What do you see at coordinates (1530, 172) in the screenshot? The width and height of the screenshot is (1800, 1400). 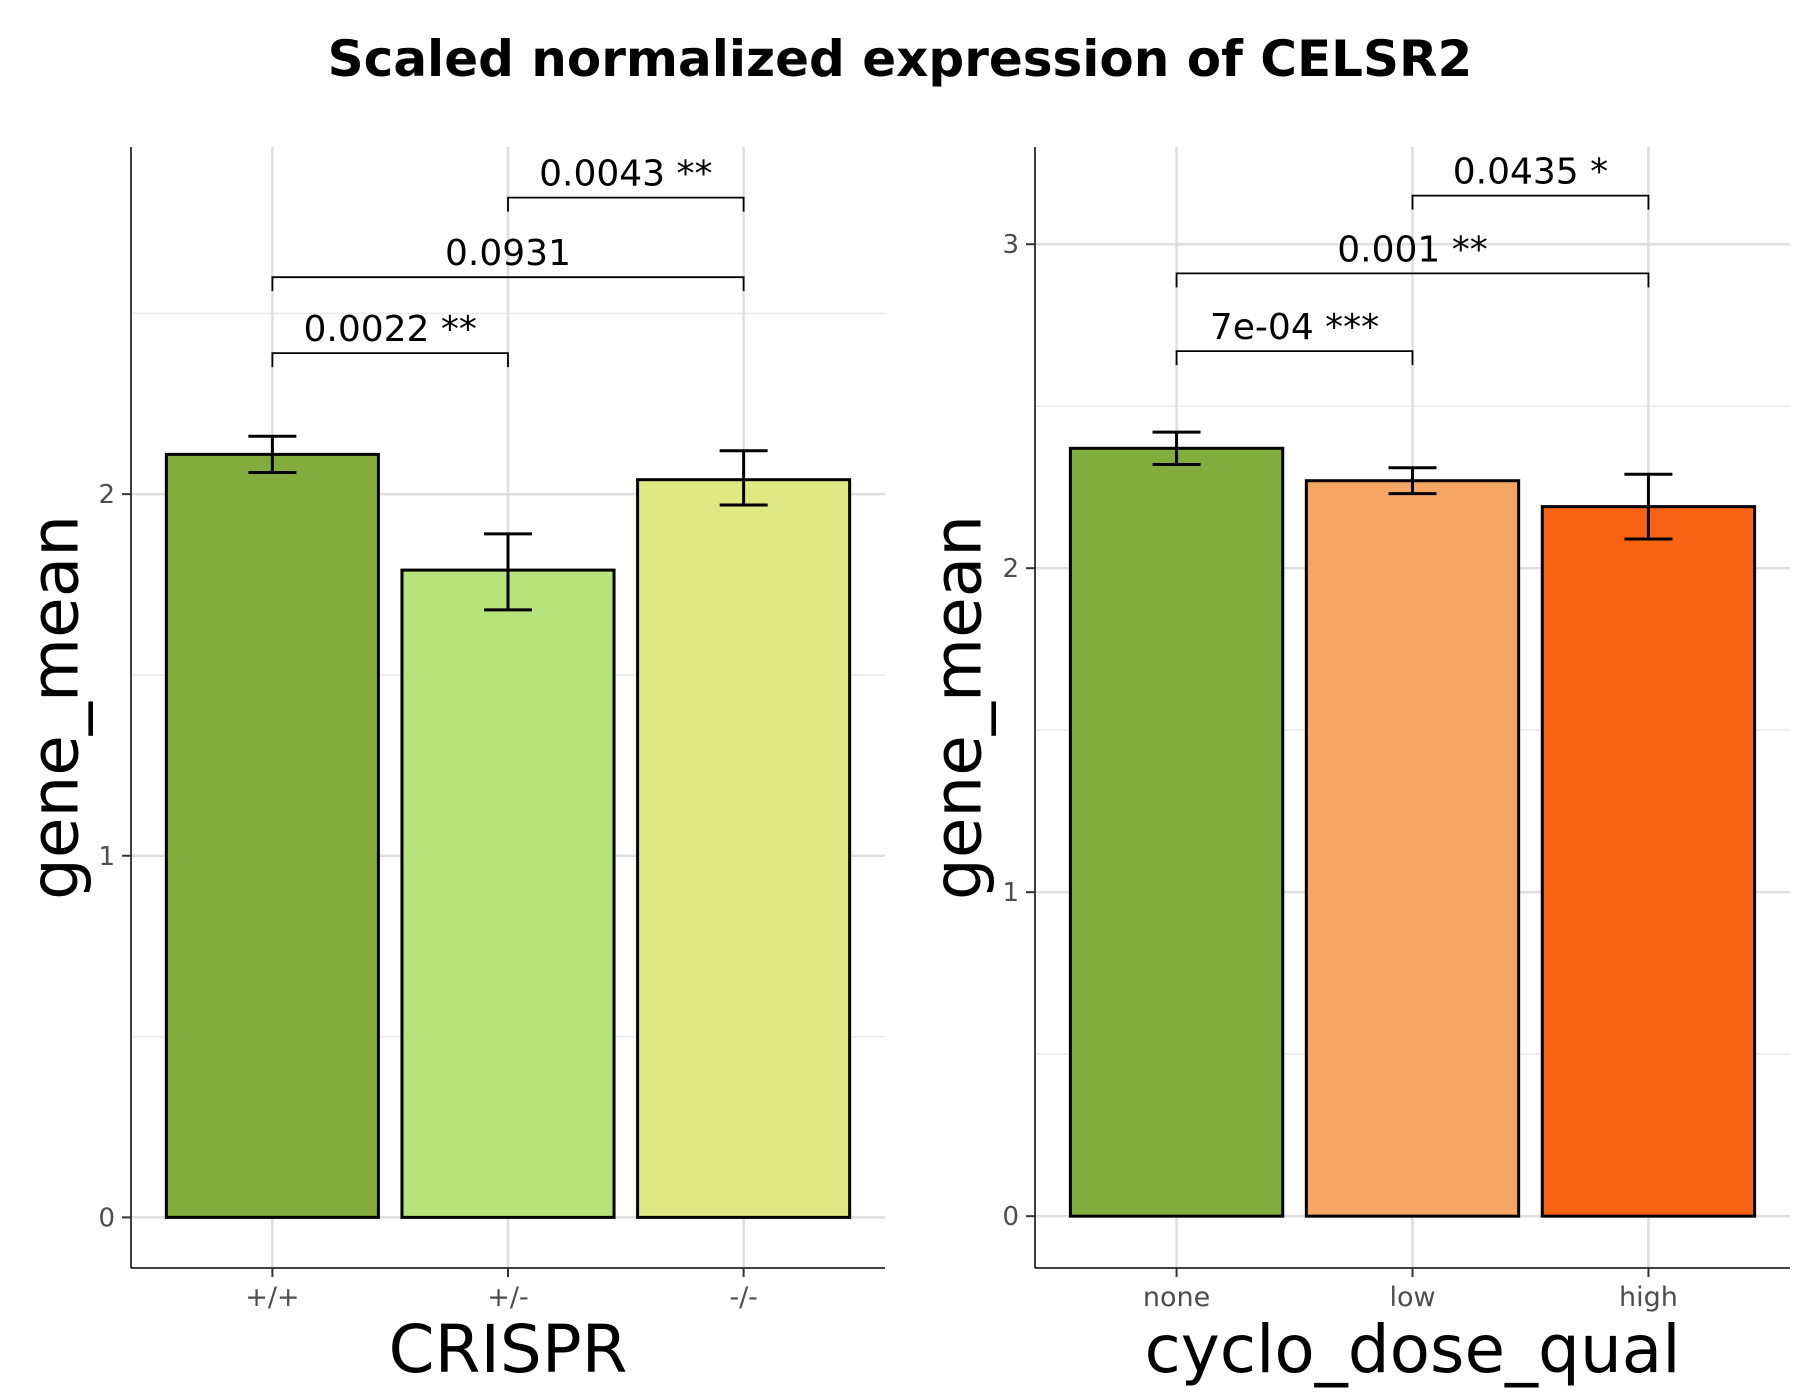 I see `bracket-label: 0.0435 *` at bounding box center [1530, 172].